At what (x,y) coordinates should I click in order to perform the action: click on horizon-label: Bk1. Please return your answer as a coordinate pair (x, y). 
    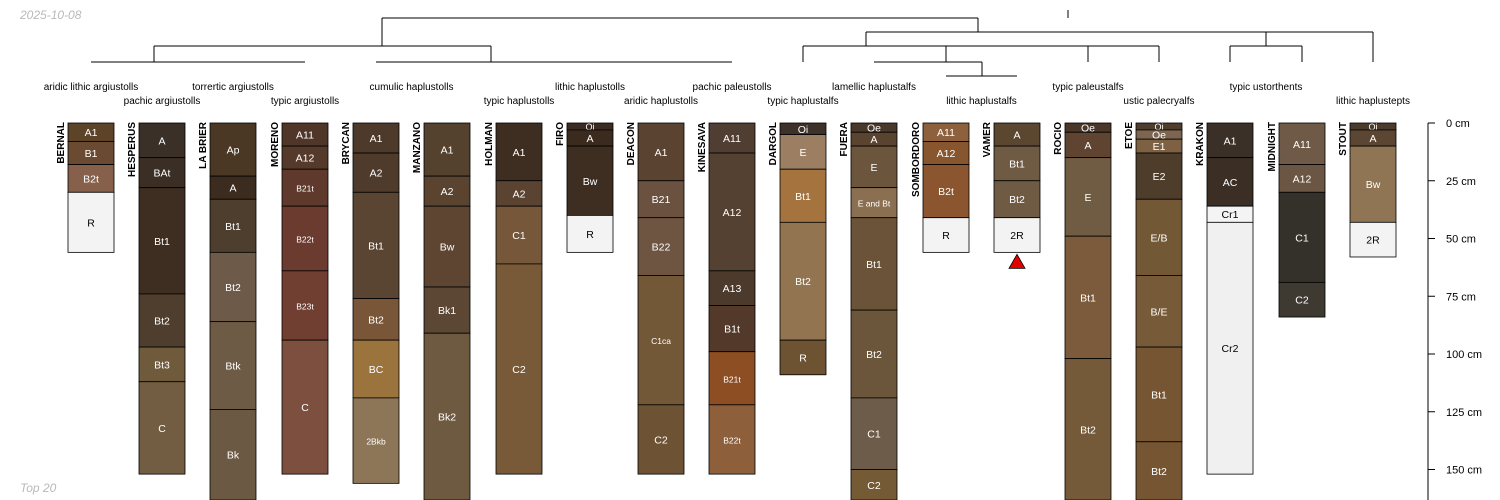
    Looking at the image, I should click on (447, 311).